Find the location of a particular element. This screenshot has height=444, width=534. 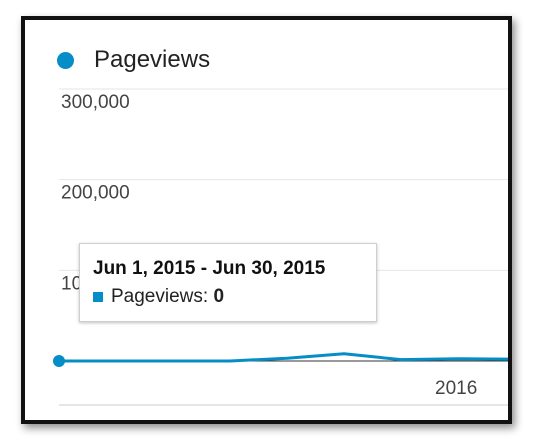

y-tick-label-1: 200,000 is located at coordinates (95, 193).